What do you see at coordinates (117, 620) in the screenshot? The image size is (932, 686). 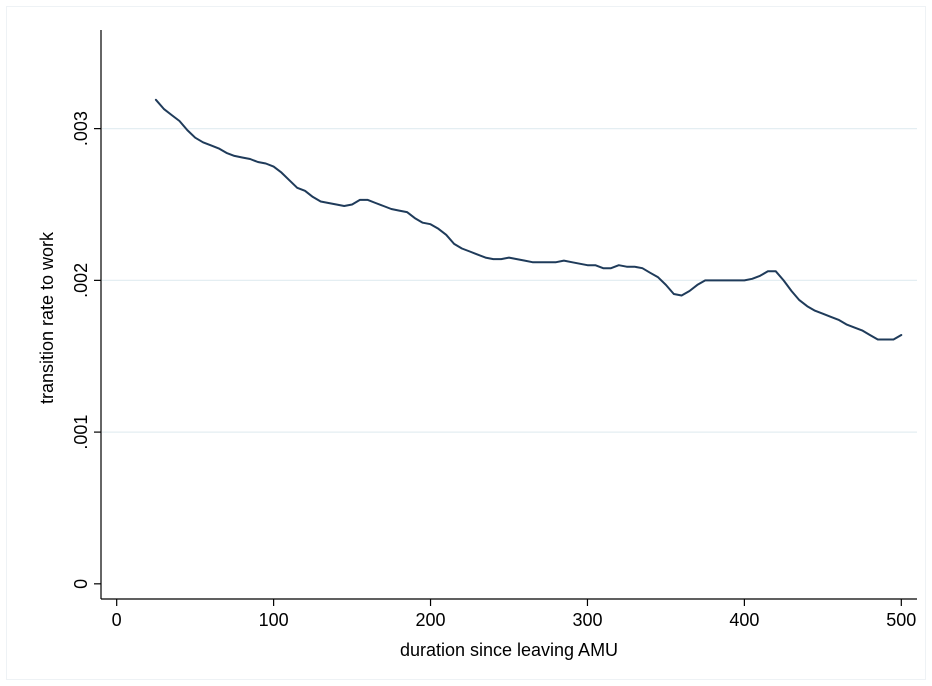 I see `x-tick-label-0: 0` at bounding box center [117, 620].